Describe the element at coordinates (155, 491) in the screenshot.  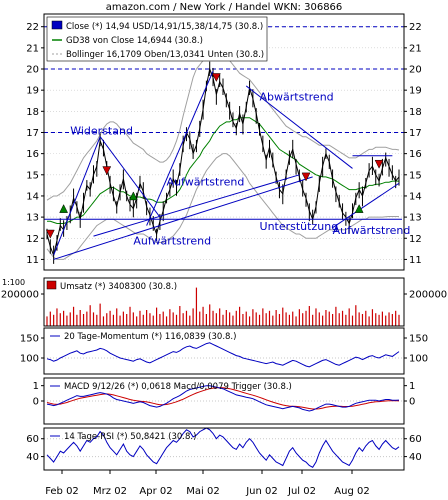
I see `x-axis-label: Apr 02` at that location.